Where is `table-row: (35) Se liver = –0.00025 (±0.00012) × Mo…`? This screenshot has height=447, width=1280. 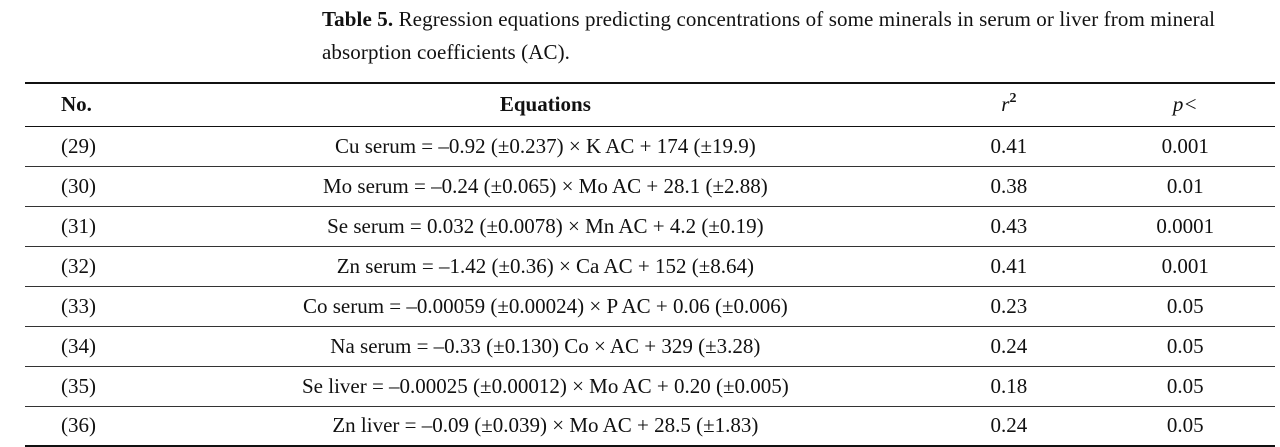
table-row: (35) Se liver = –0.00025 (±0.00012) × Mo… is located at coordinates (650, 386).